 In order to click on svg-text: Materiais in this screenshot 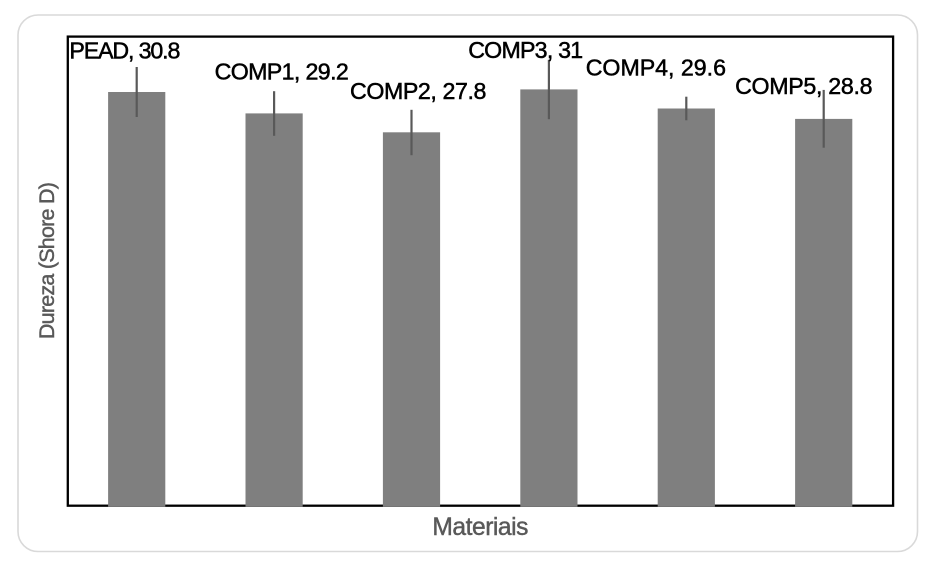, I will do `click(480, 527)`.